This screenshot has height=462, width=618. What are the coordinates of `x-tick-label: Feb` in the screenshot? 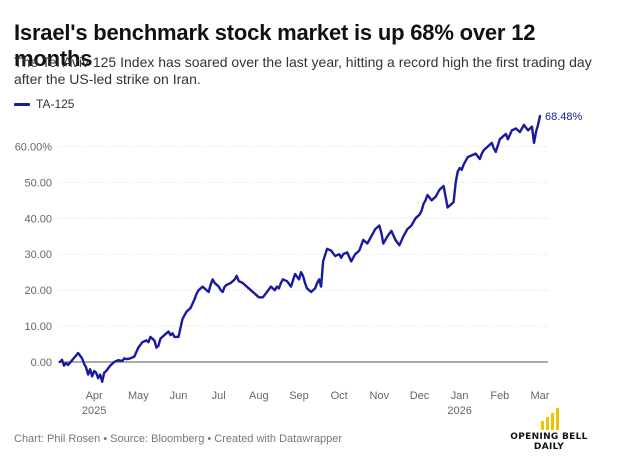 It's located at (499, 396).